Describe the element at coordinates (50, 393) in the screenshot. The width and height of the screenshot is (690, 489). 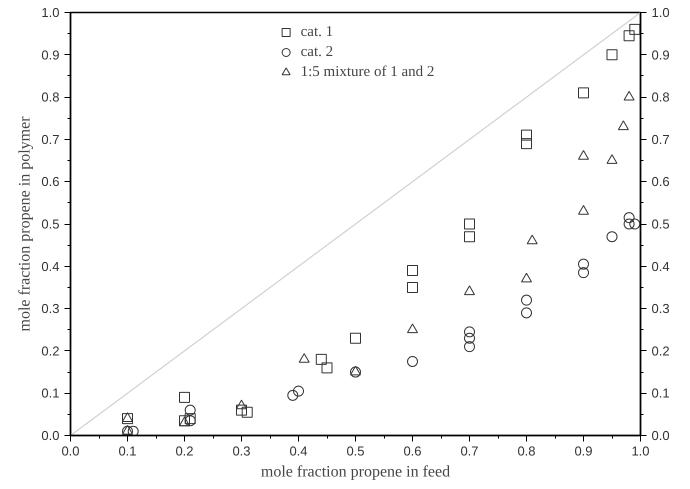
I see `y-tick-label: 0.1` at that location.